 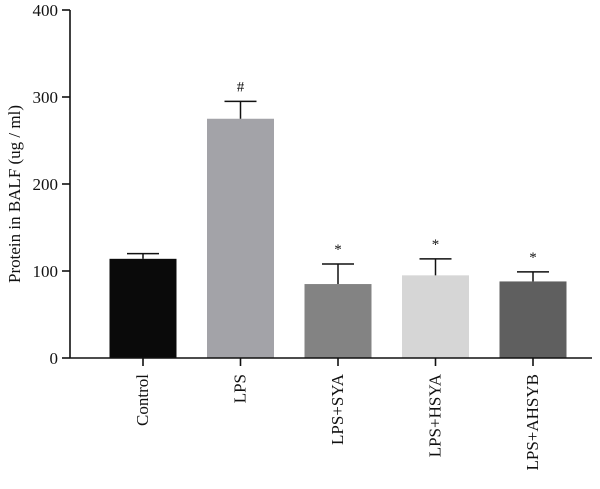 What do you see at coordinates (14, 194) in the screenshot?
I see `y-axis-title: Protein in BALF (ug / ml)` at bounding box center [14, 194].